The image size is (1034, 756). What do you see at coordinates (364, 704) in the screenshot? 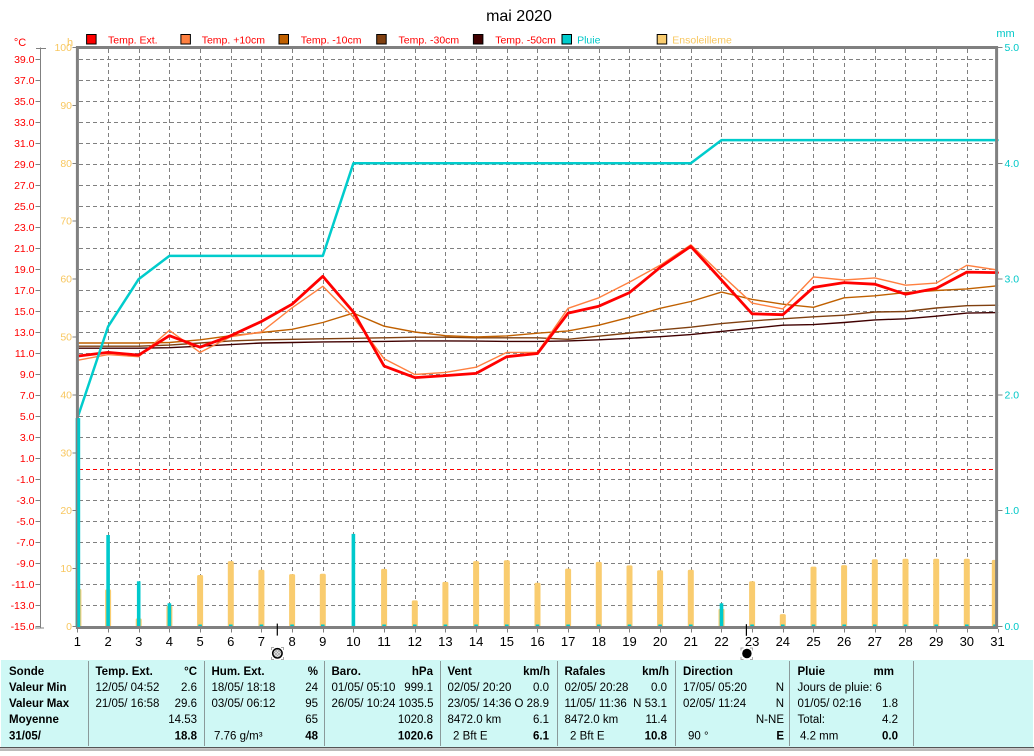
I see `svg-text: 26/05/ 10:24` at bounding box center [364, 704].